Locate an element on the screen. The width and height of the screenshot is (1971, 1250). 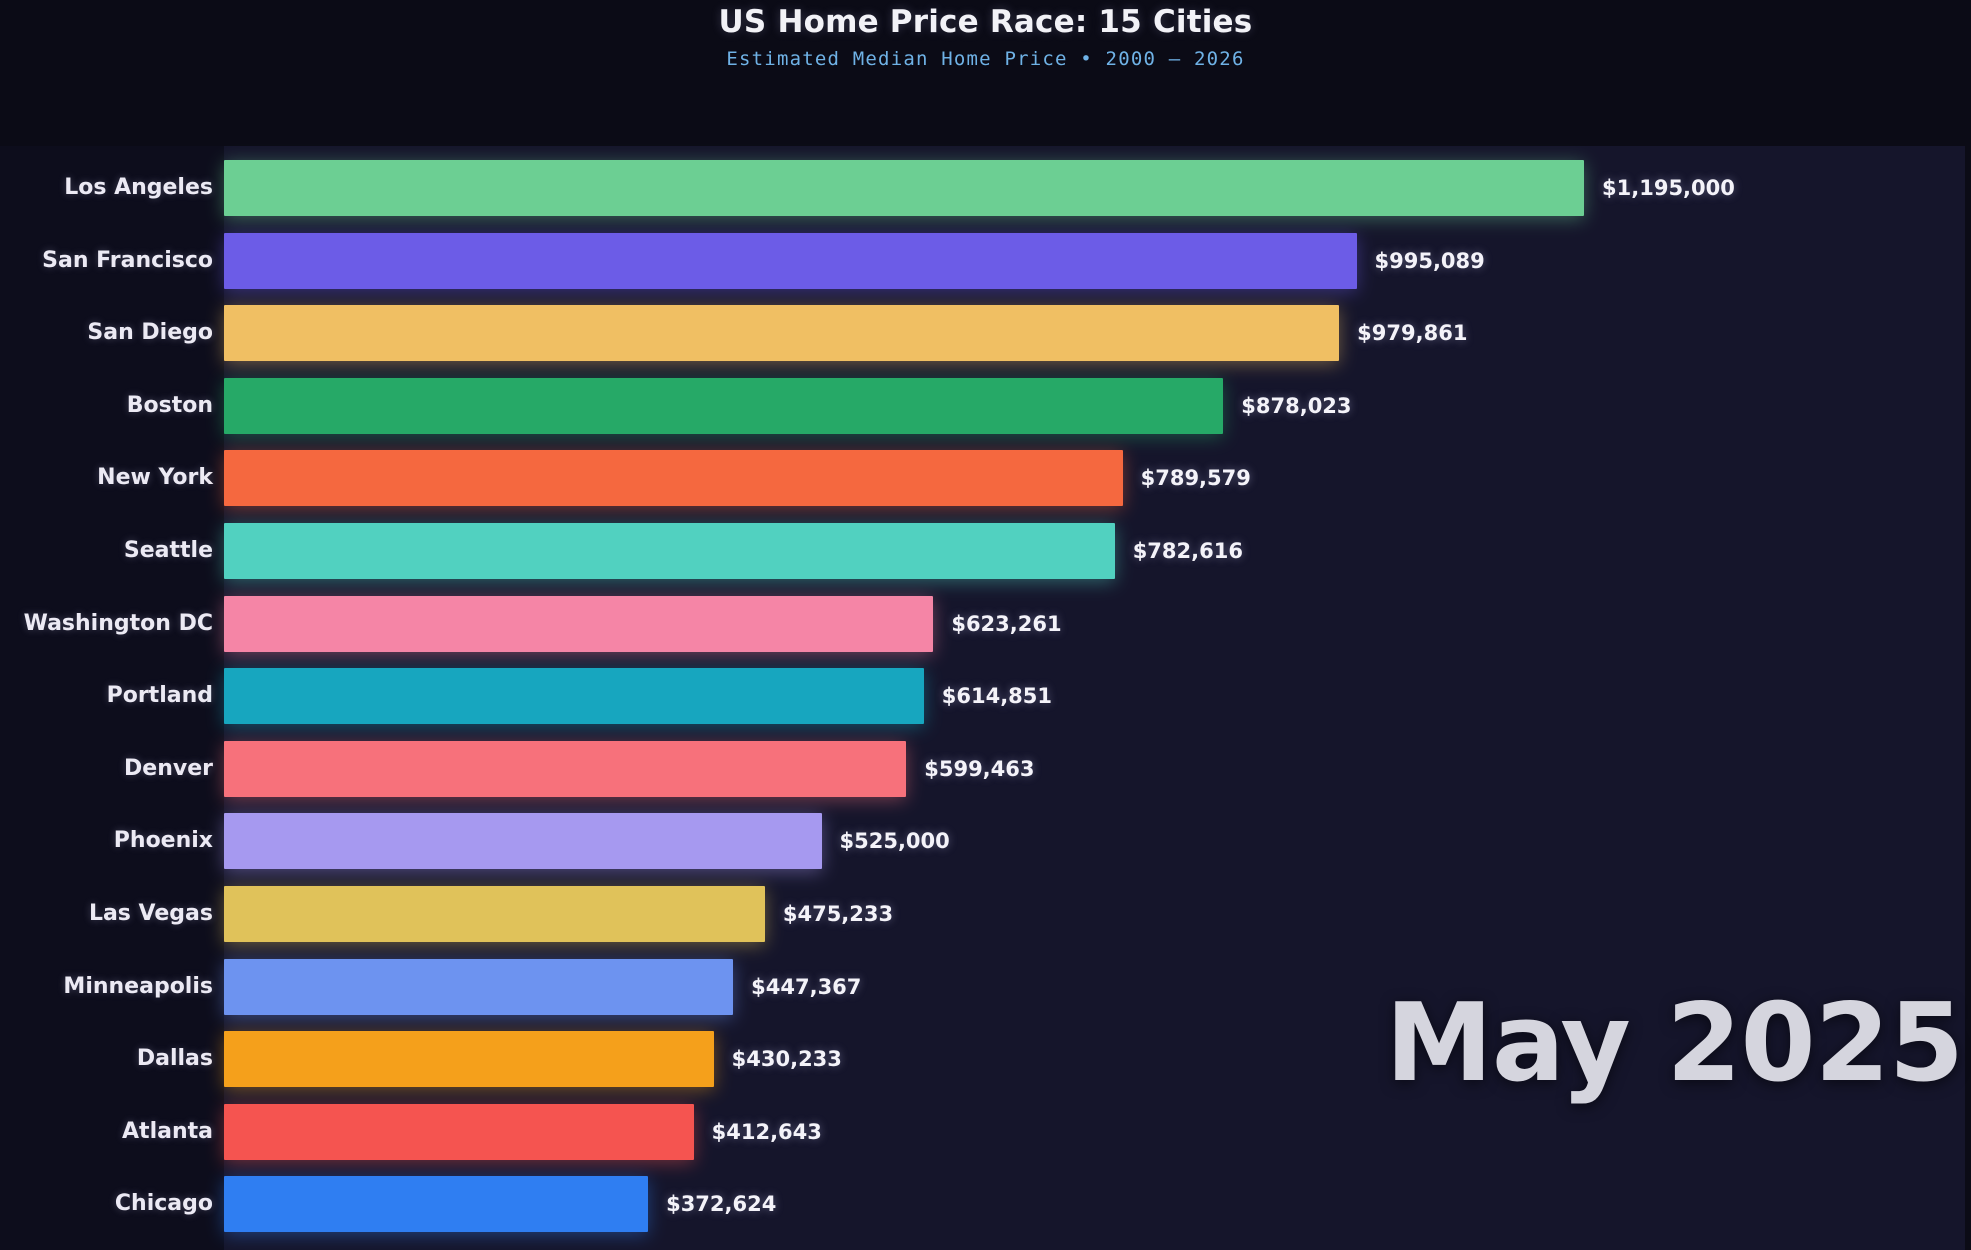
bar-value-label: $525,000 is located at coordinates (894, 841).